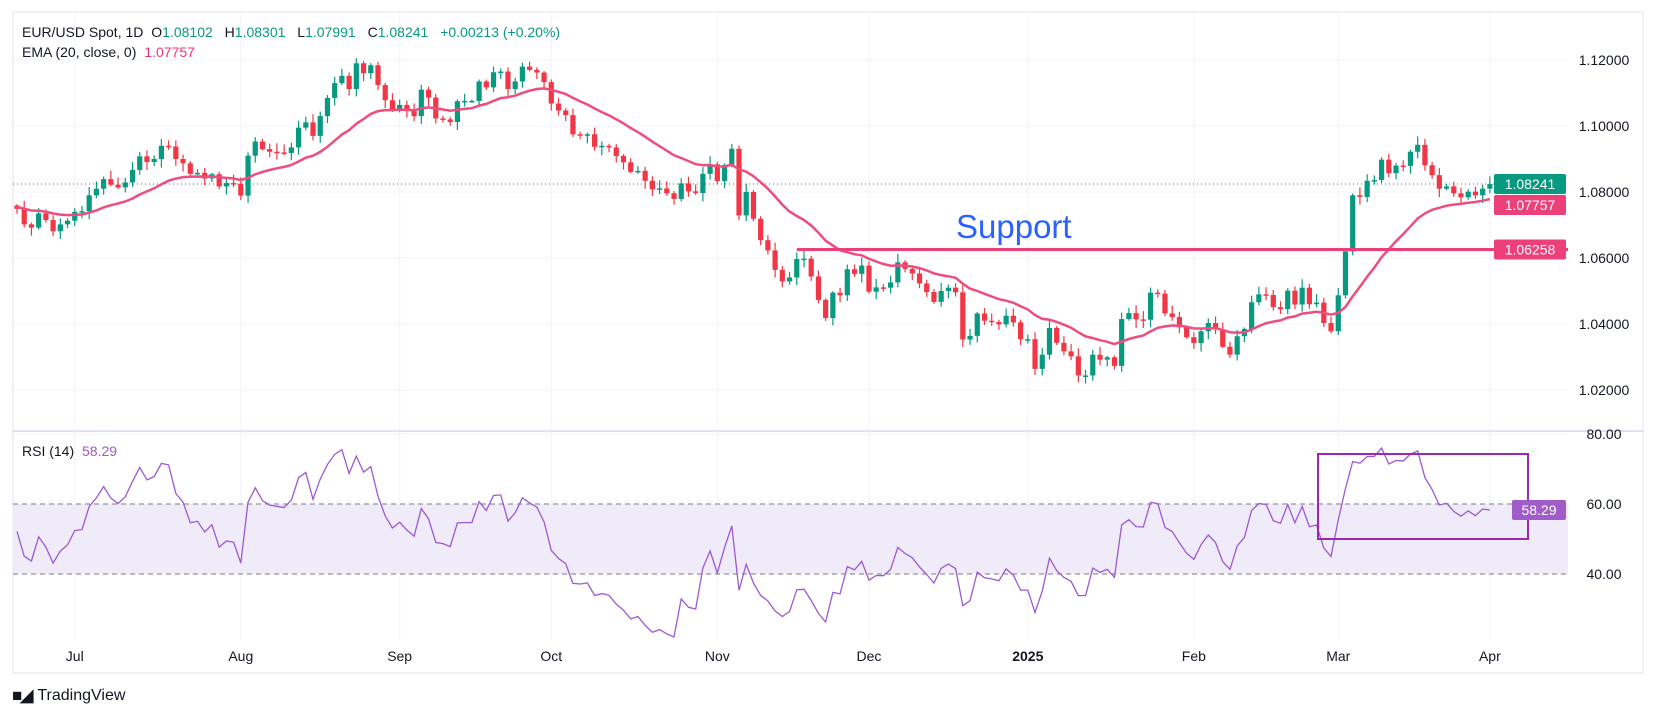 This screenshot has height=718, width=1656. What do you see at coordinates (75, 656) in the screenshot?
I see `x-tick-label: Jul` at bounding box center [75, 656].